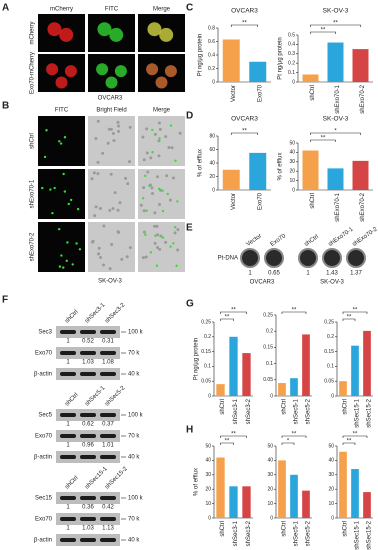  I want to click on ratio: 0.37, so click(108, 425).